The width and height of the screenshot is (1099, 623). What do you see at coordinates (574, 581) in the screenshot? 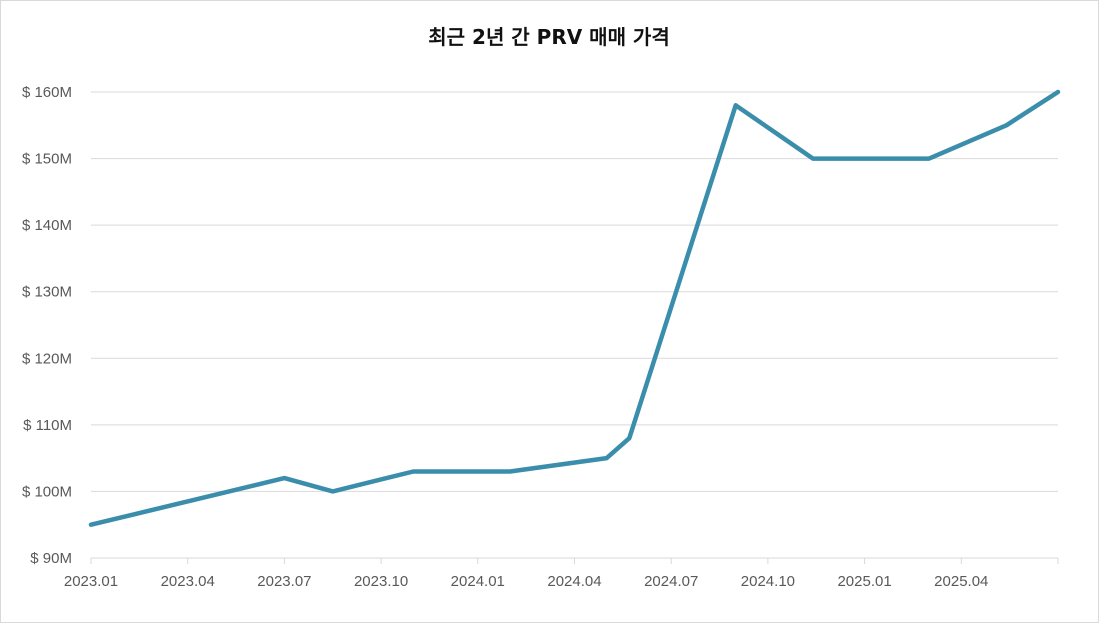
I see `x-tick-label: 2024.04` at bounding box center [574, 581].